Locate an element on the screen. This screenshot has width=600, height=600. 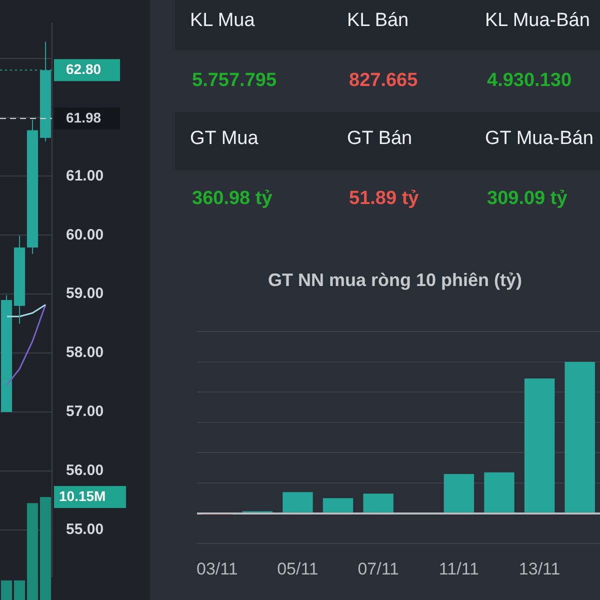
text: 827.665 is located at coordinates (383, 80).